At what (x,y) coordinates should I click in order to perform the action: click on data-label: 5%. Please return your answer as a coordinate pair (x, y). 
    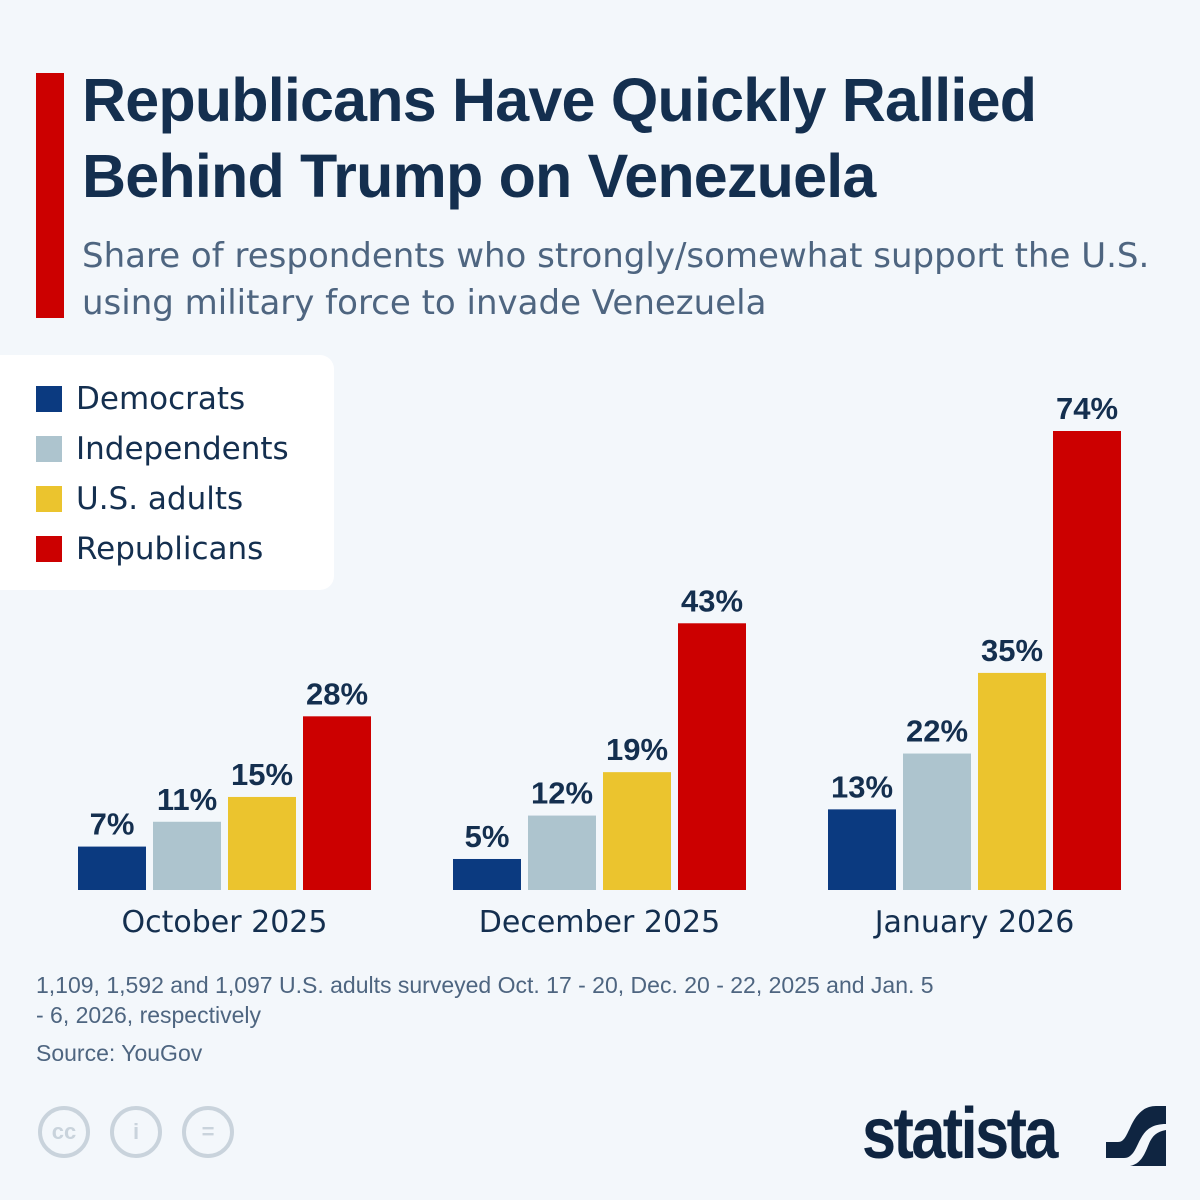
    Looking at the image, I should click on (487, 836).